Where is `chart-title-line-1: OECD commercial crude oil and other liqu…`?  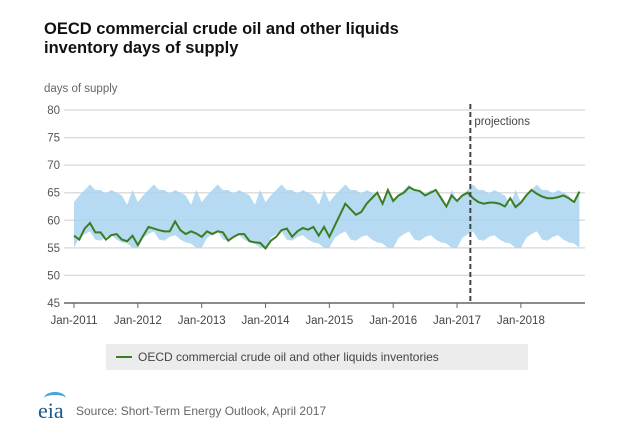 chart-title-line-1: OECD commercial crude oil and other liqu… is located at coordinates (221, 29).